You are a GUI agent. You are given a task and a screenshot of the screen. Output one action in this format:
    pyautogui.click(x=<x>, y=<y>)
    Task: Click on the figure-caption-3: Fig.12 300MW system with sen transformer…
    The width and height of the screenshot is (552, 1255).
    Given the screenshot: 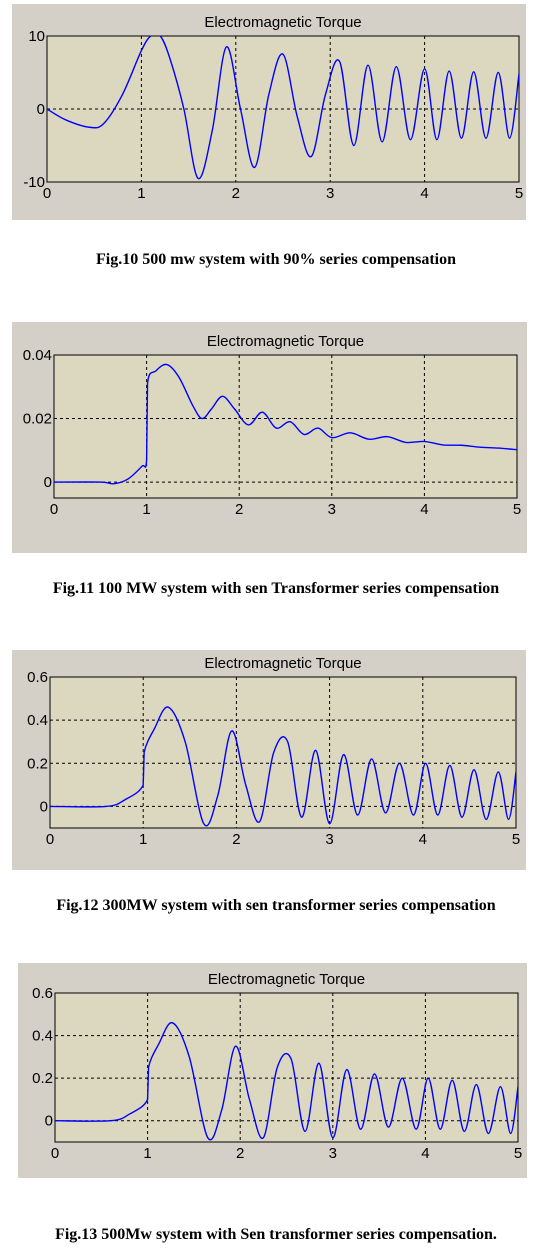 What is the action you would take?
    pyautogui.click(x=276, y=905)
    